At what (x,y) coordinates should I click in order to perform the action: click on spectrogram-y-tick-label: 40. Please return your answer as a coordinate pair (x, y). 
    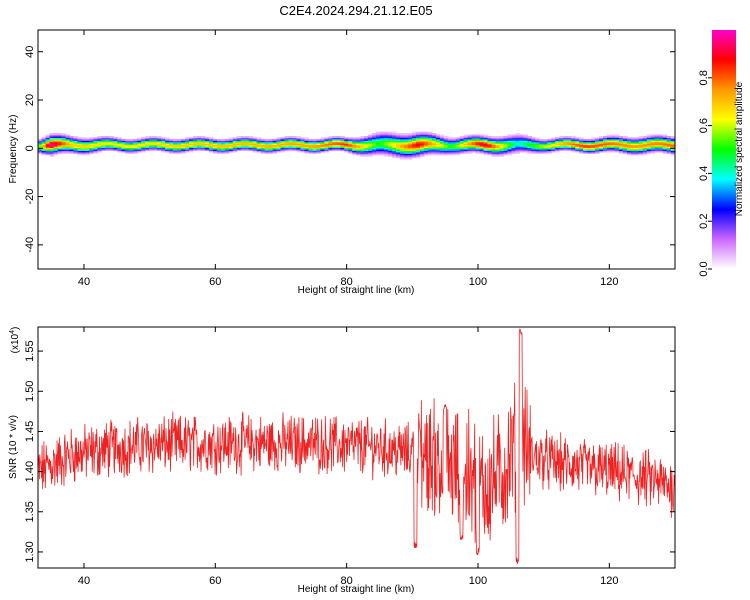
    Looking at the image, I should click on (30, 52).